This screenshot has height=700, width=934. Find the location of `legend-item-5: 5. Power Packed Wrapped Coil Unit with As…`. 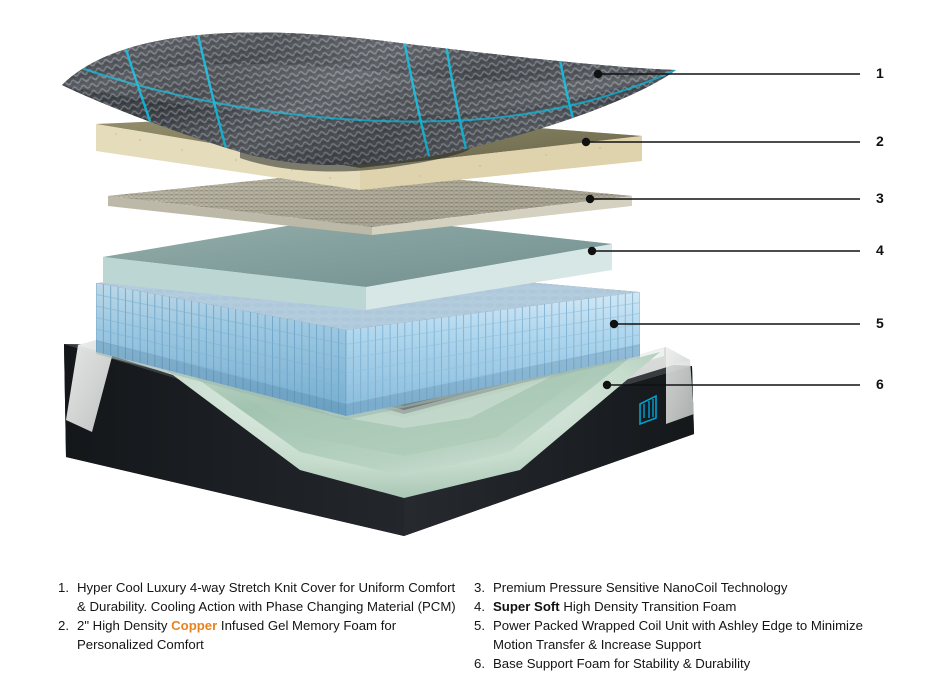

legend-item-5: 5. Power Packed Wrapped Coil Unit with As… is located at coordinates (682, 635).